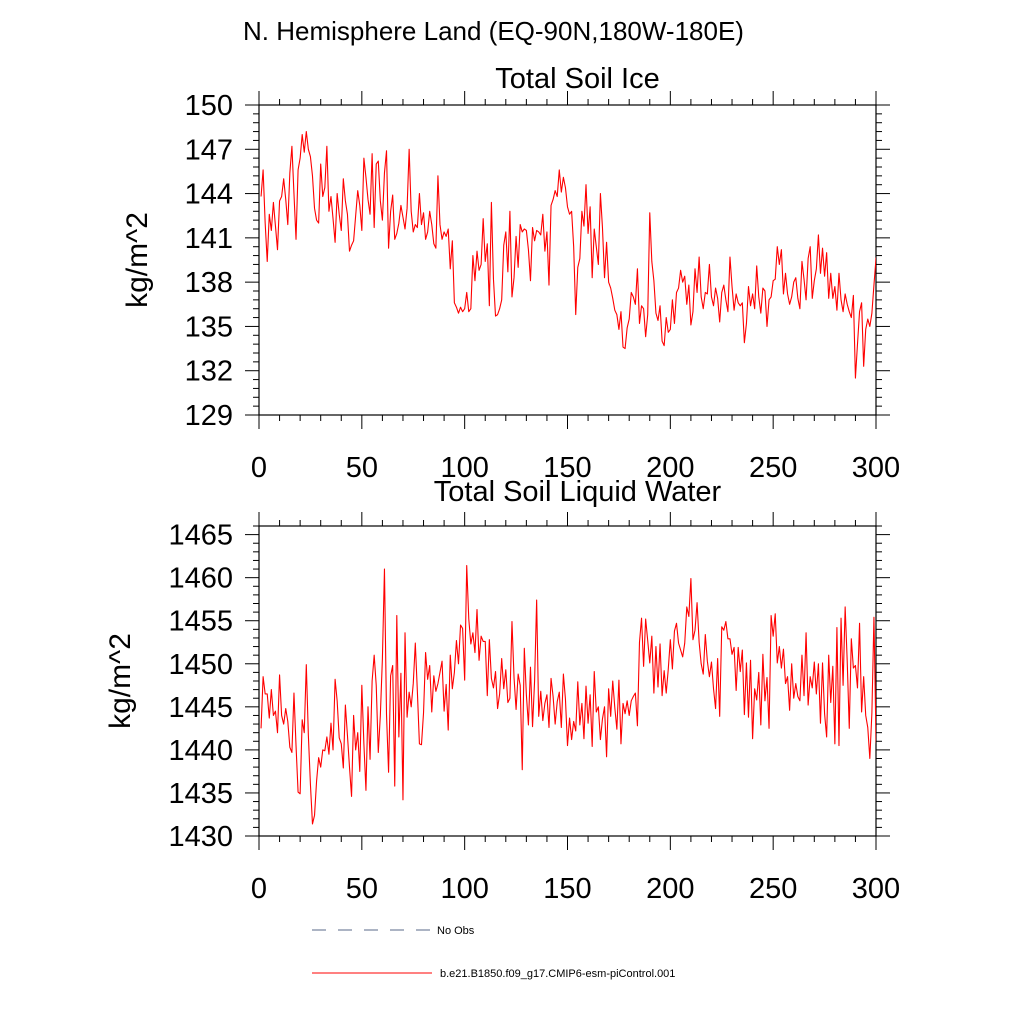 The height and width of the screenshot is (1024, 1024). What do you see at coordinates (209, 150) in the screenshot?
I see `soil-ice-ytick-label: 147` at bounding box center [209, 150].